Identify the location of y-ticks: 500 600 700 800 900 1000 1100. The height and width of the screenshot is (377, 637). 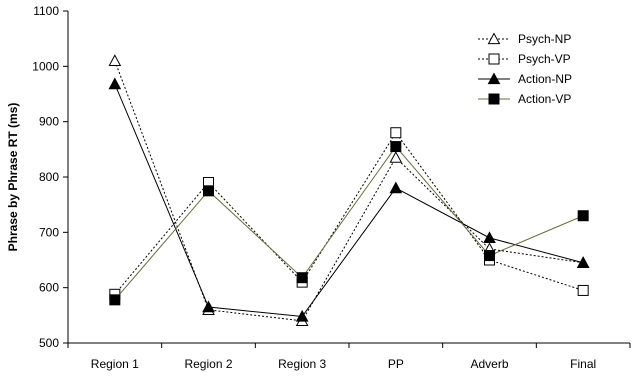
(50, 177).